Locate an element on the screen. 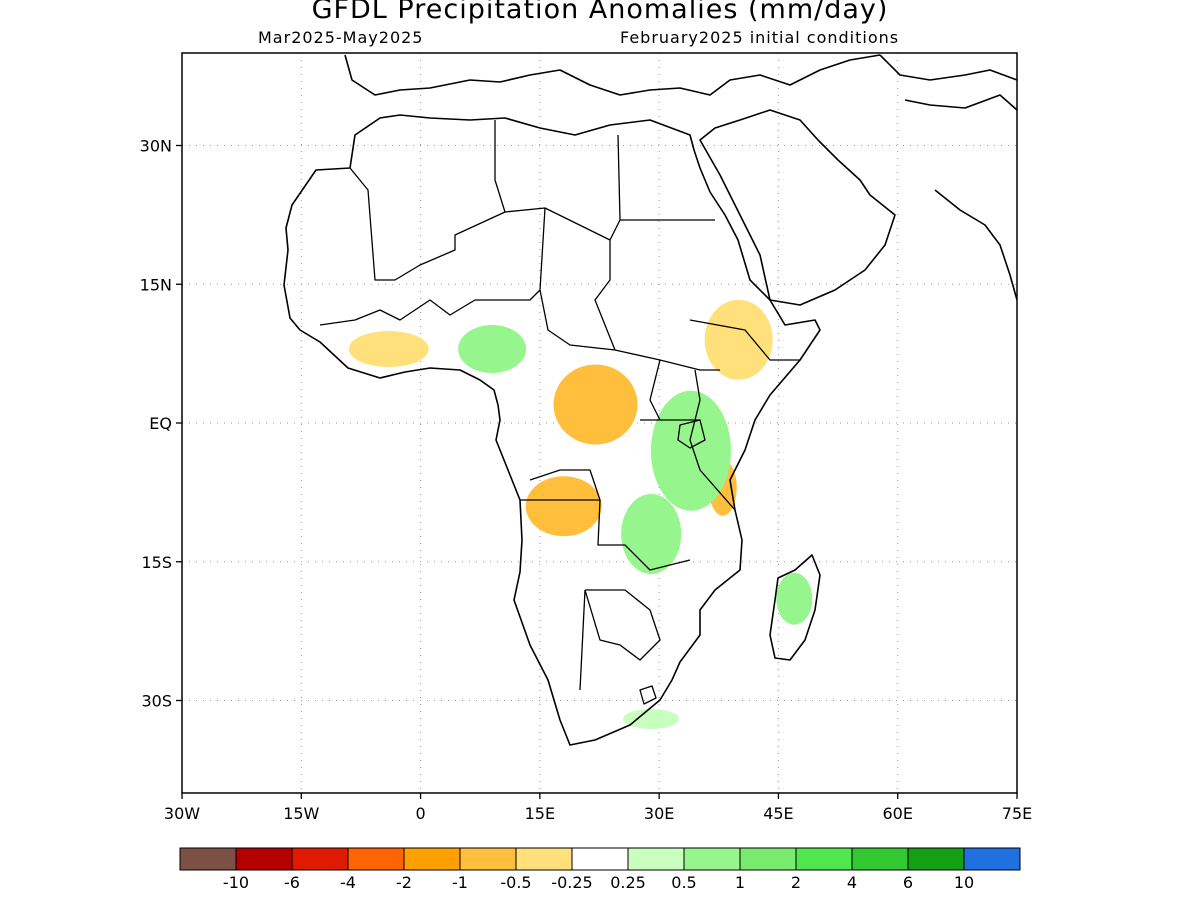  lon-tick-label: 75E is located at coordinates (1017, 813).